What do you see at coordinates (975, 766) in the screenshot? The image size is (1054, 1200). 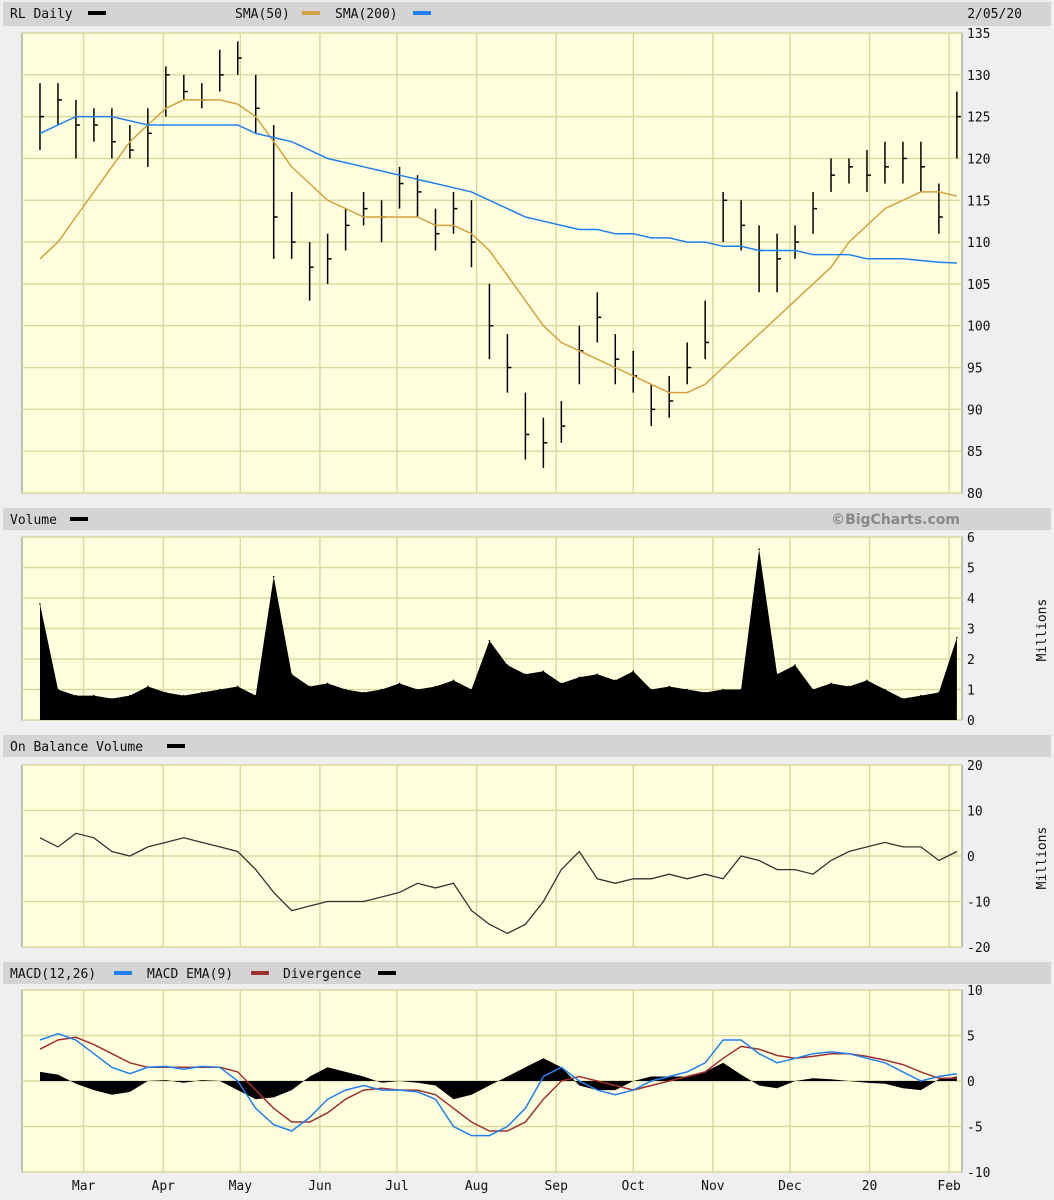 I see `obv-y-tick-label: 20` at bounding box center [975, 766].